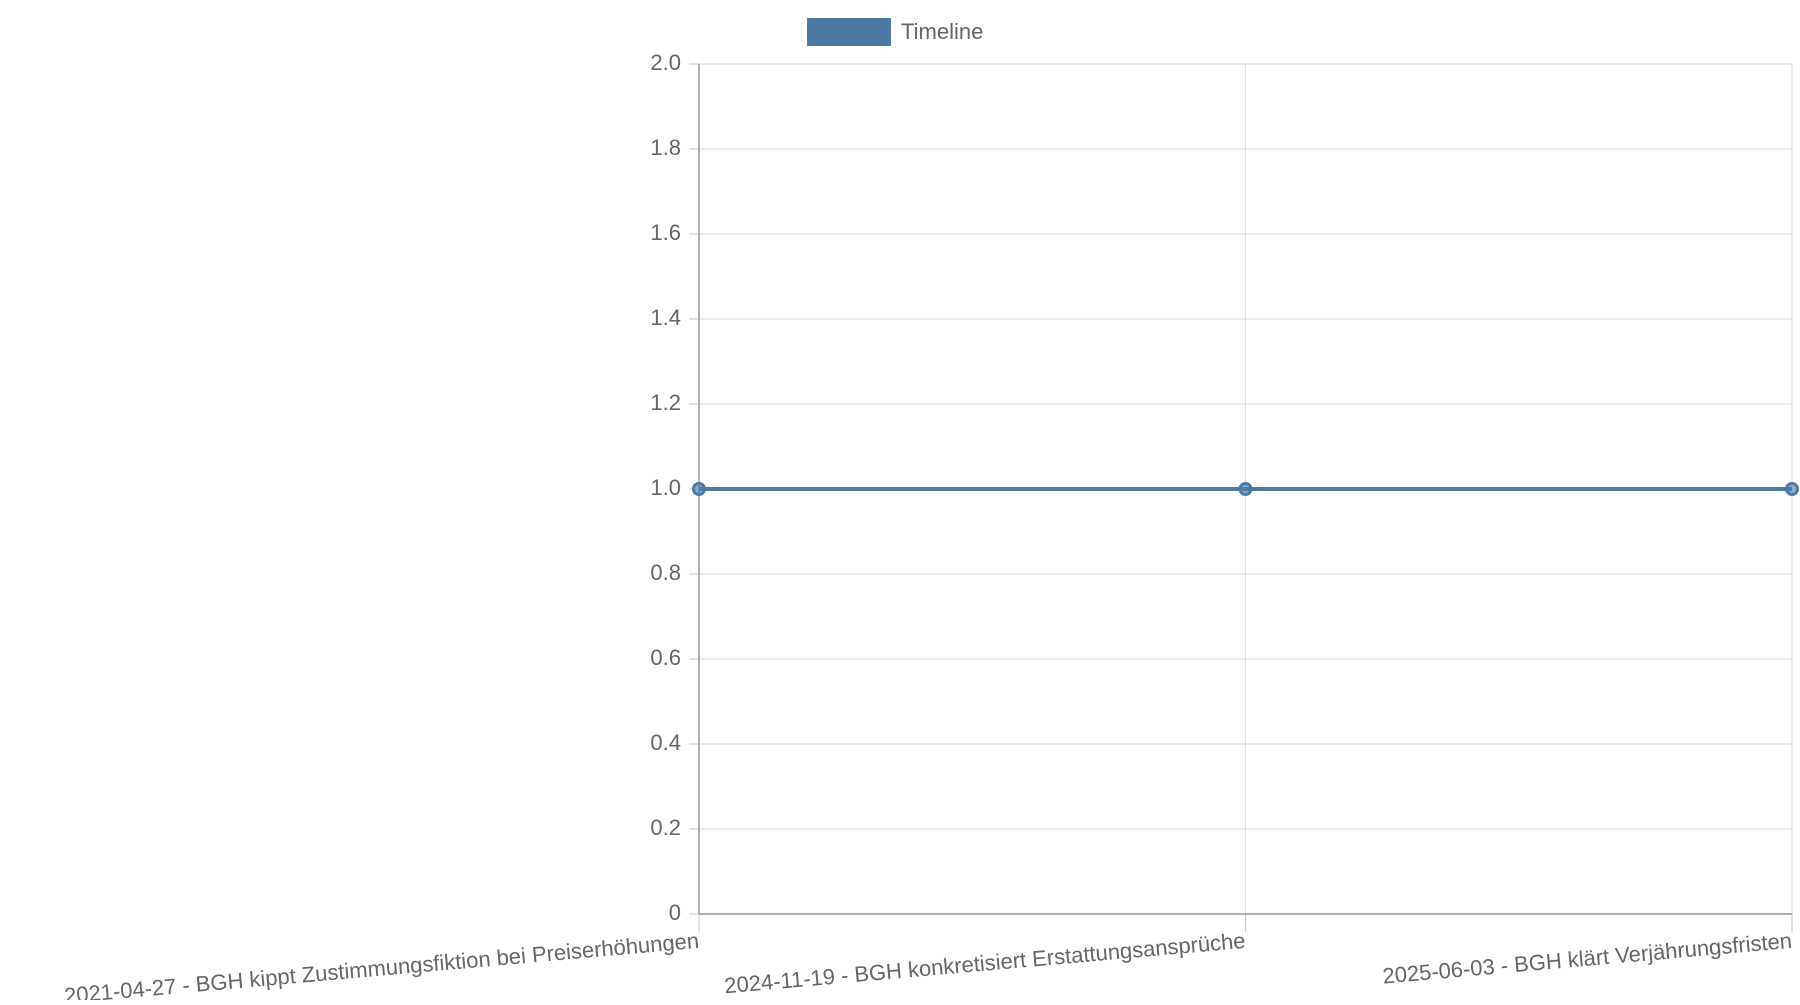 Image resolution: width=1800 pixels, height=1005 pixels. I want to click on y-tick-label: 0.4, so click(665, 742).